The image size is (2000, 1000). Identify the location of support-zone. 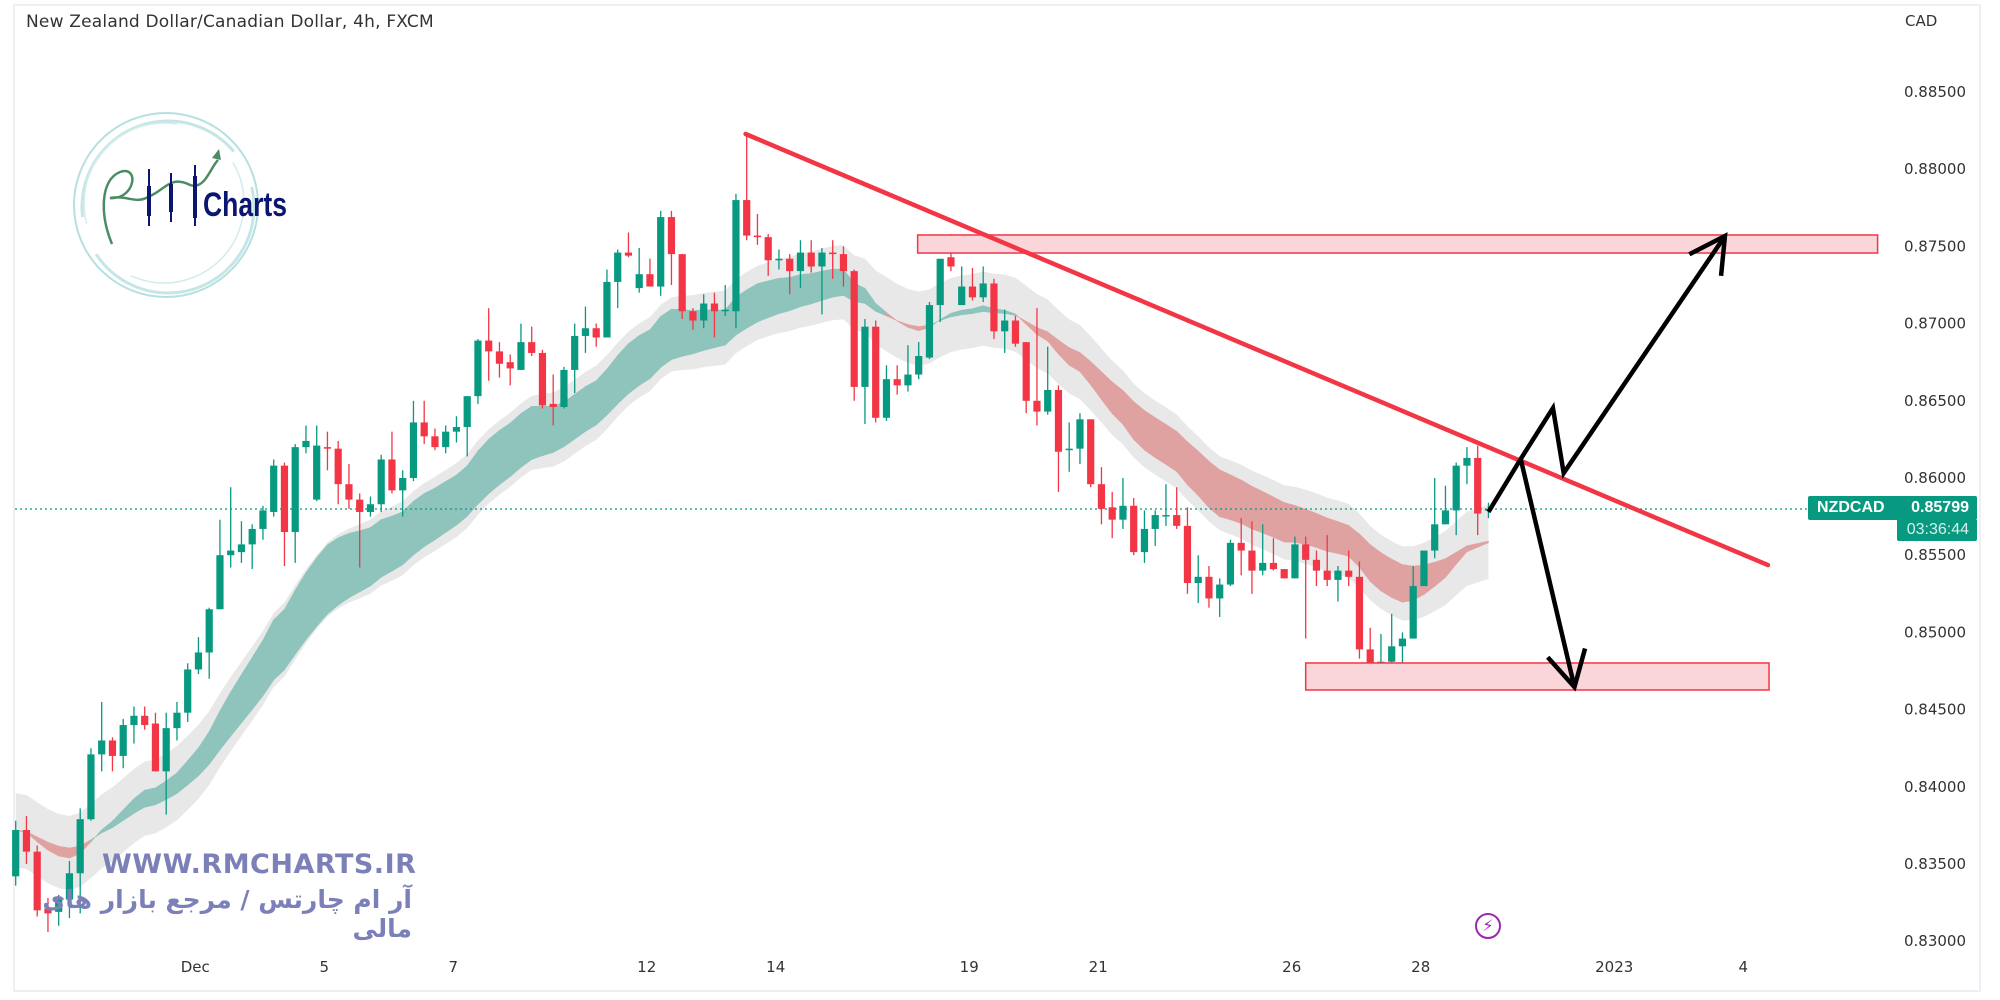
(1537, 676).